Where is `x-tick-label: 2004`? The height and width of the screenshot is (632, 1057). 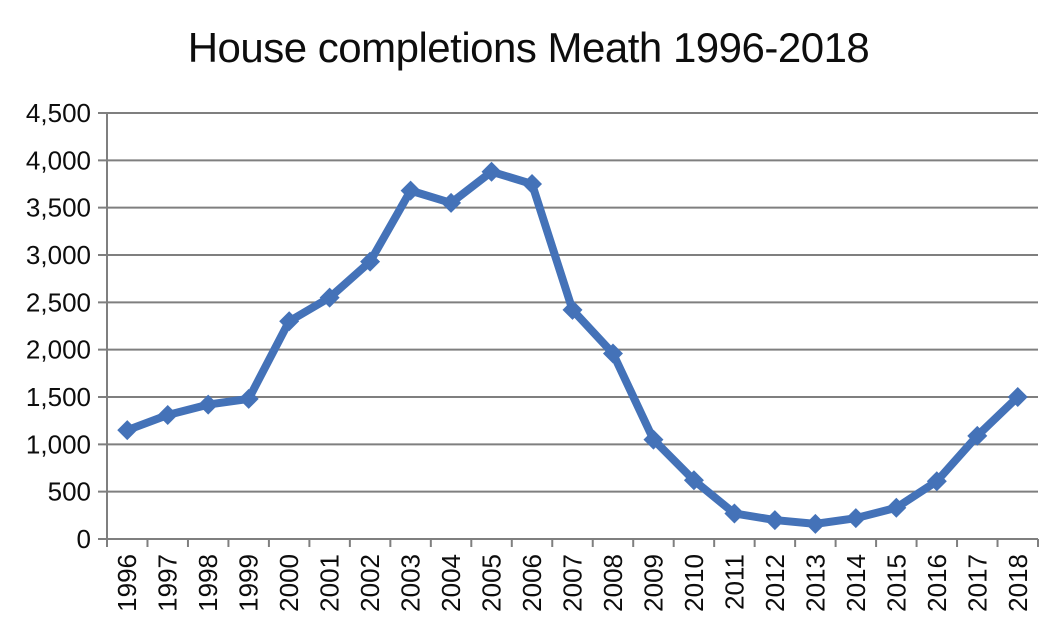 x-tick-label: 2004 is located at coordinates (451, 583).